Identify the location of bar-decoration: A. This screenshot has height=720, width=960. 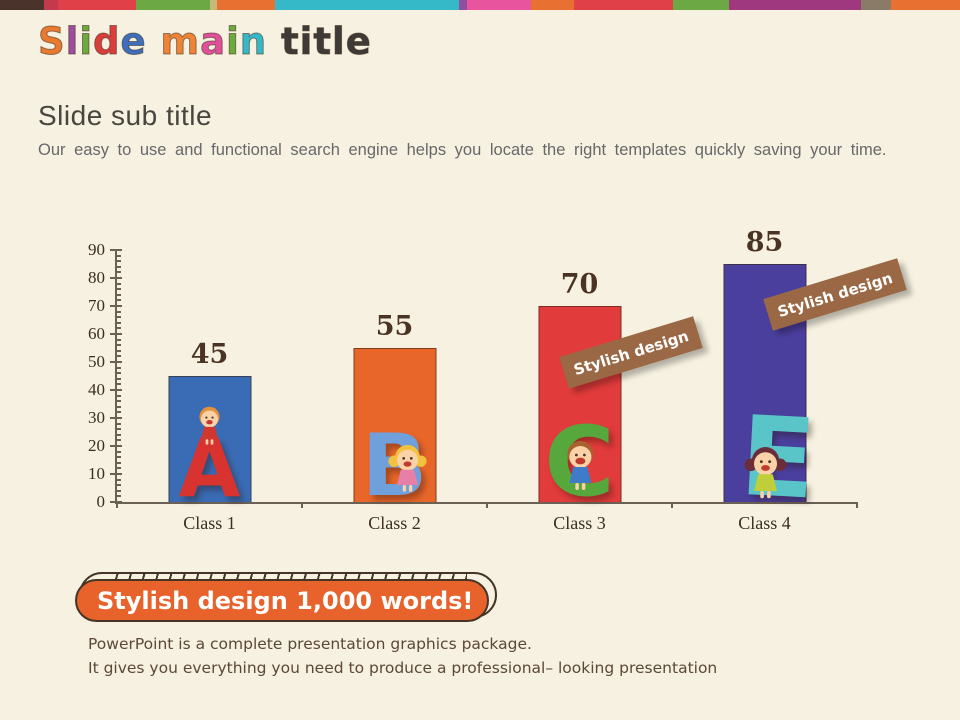
(209, 469).